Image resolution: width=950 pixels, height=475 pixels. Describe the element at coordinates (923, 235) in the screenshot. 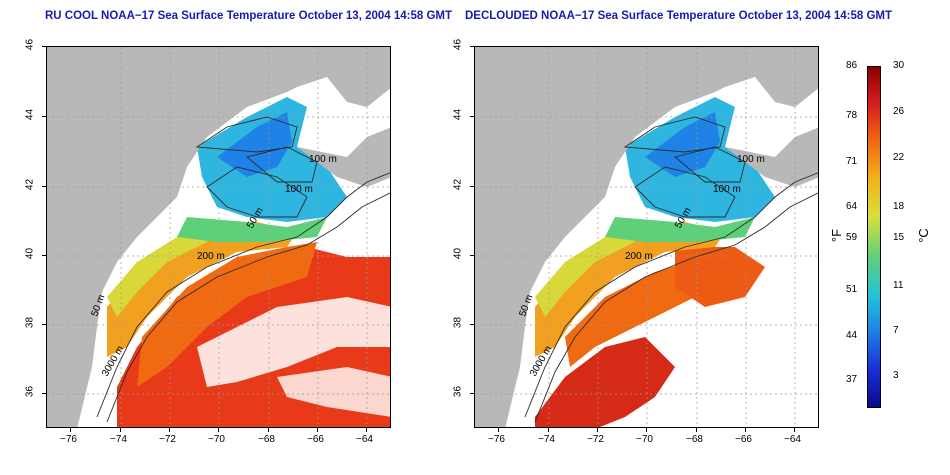

I see `celsius-unit-label: °C` at that location.